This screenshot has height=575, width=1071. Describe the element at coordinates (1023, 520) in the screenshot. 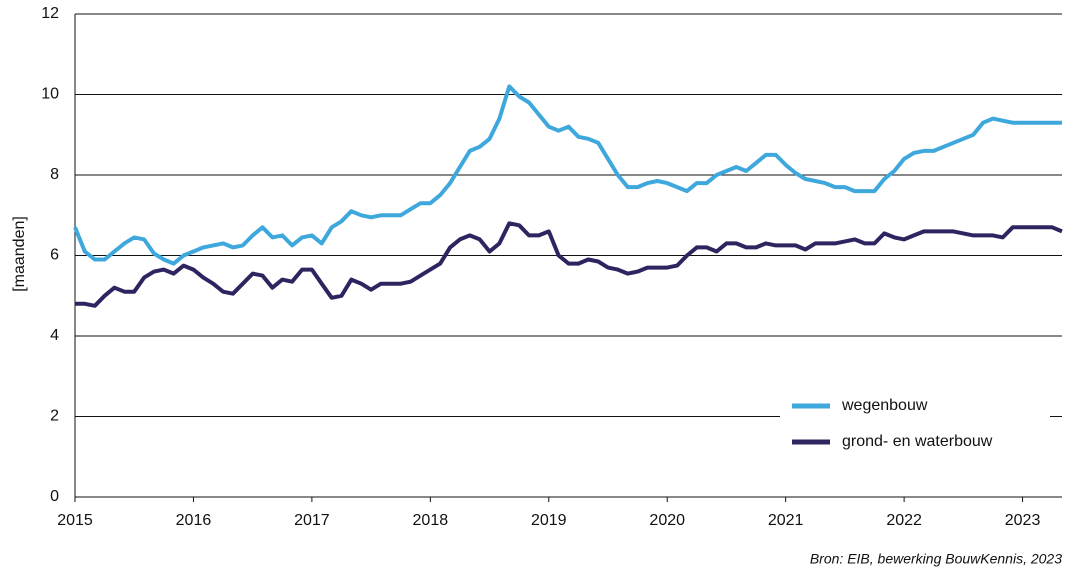

I see `x-tick-label: 2023` at that location.